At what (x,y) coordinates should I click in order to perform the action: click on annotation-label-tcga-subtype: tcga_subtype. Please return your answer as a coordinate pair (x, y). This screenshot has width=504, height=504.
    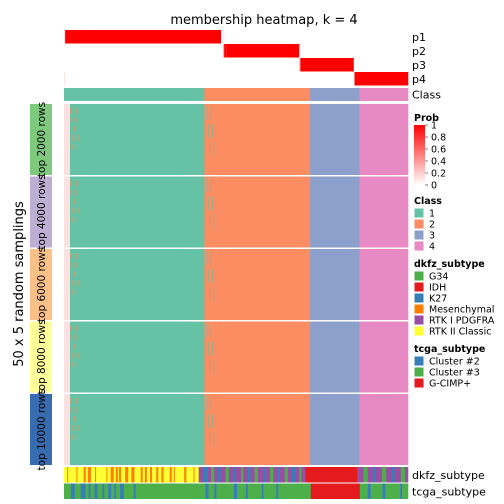
    Looking at the image, I should click on (449, 491).